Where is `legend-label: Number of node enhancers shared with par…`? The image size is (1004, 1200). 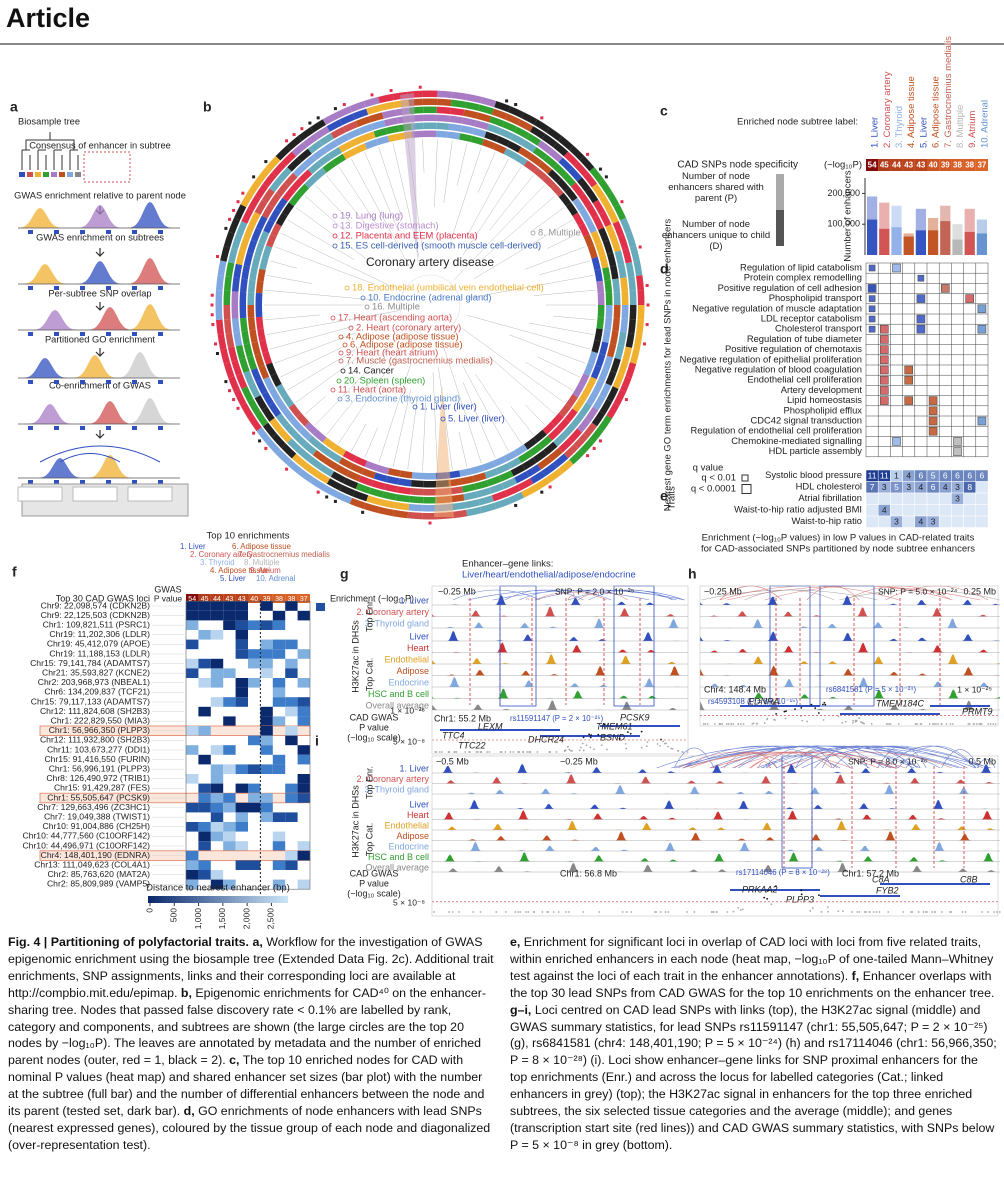 legend-label: Number of node enhancers shared with par… is located at coordinates (716, 187).